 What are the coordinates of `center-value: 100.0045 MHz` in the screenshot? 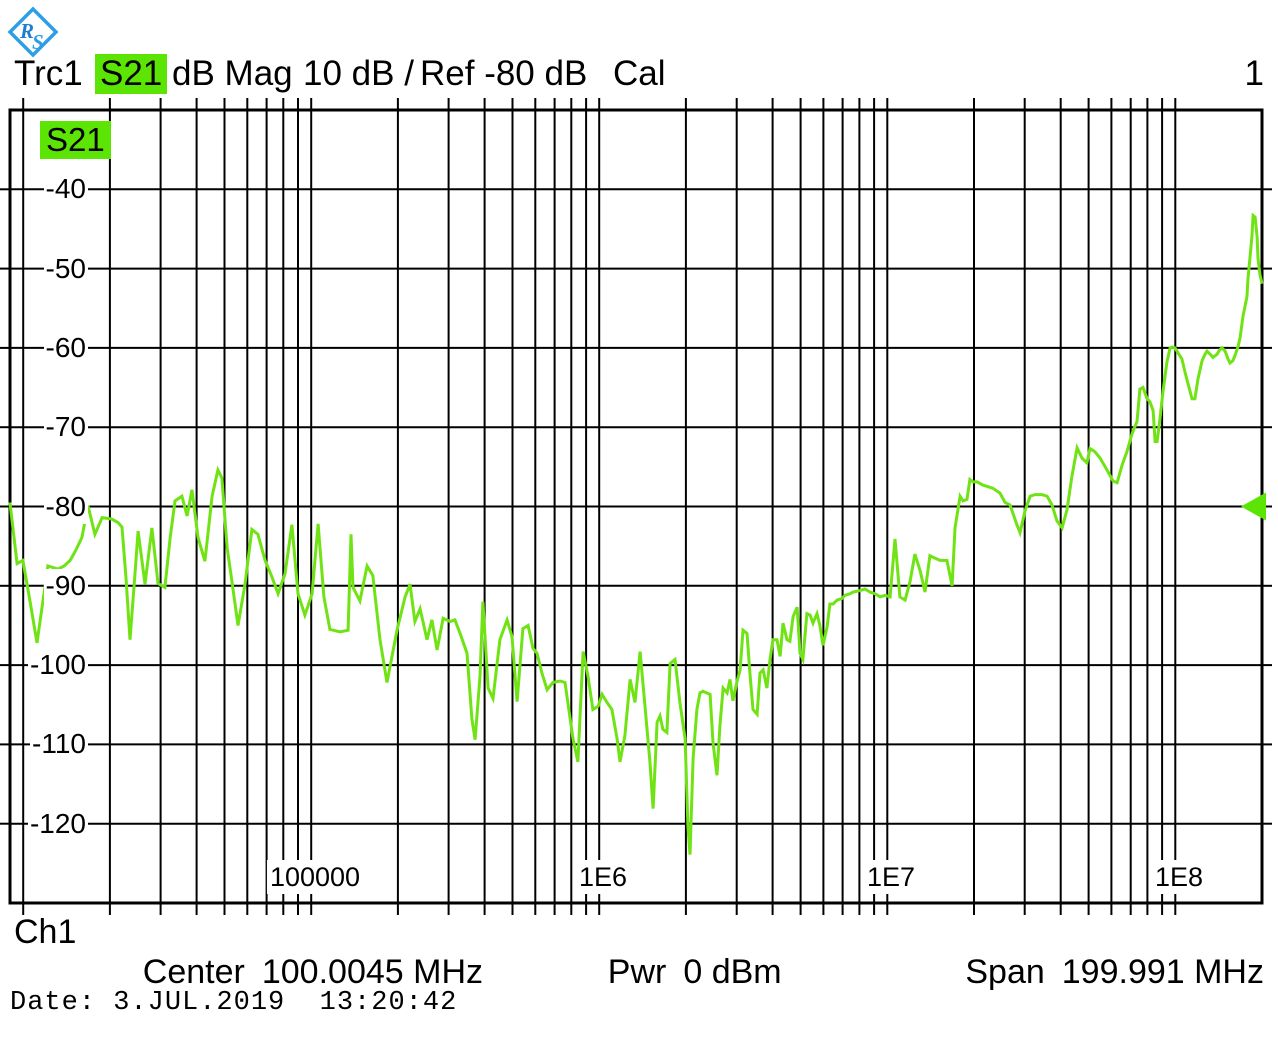 It's located at (372, 972).